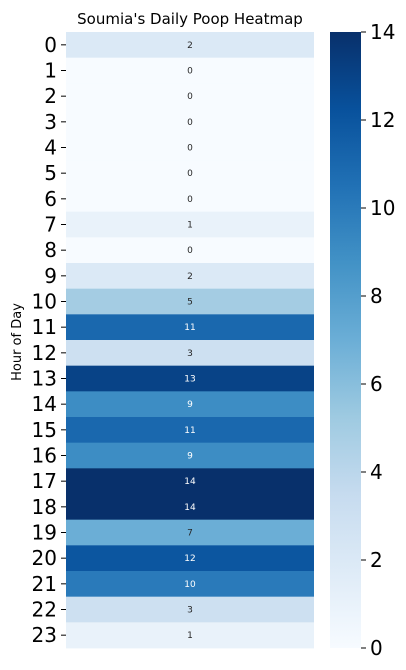 The image size is (406, 670). I want to click on y-tick-label: 5, so click(50, 173).